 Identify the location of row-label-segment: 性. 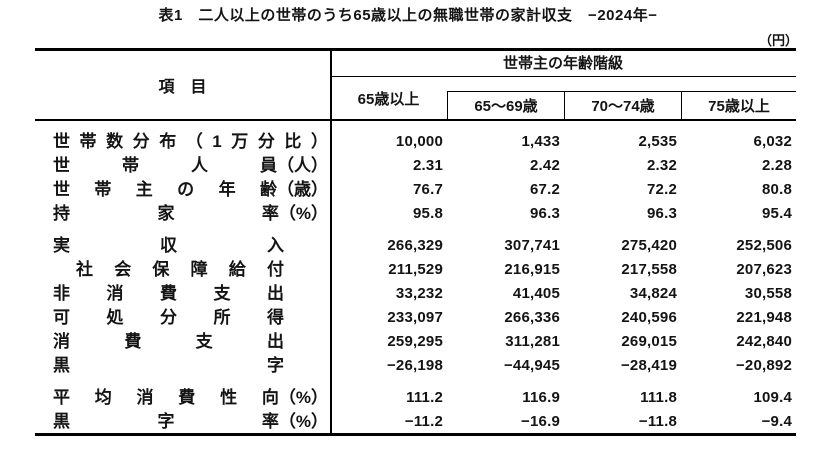
(229, 397).